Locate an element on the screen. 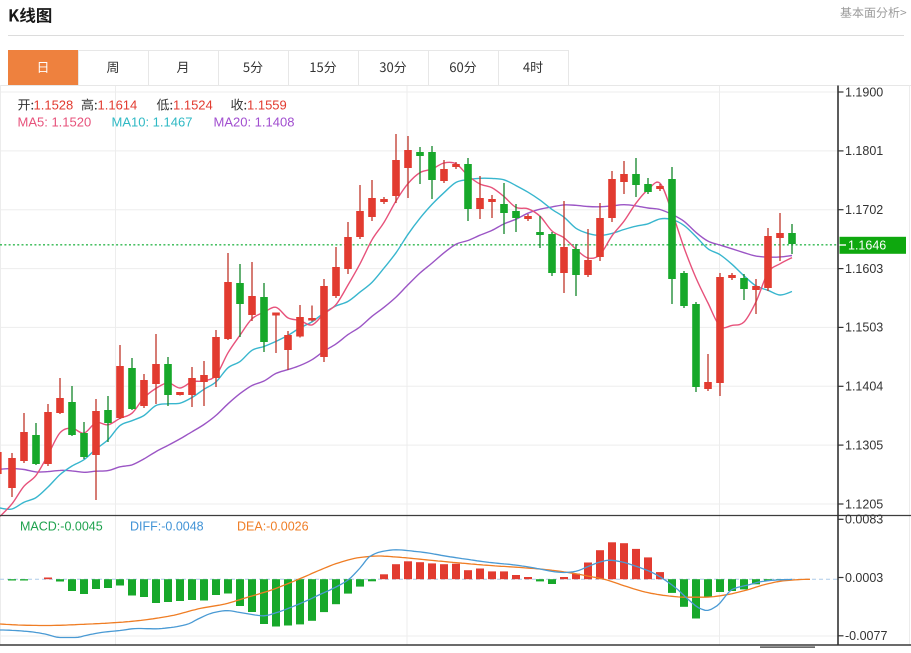 The width and height of the screenshot is (911, 653). svg-text: 1.1404 is located at coordinates (864, 387).